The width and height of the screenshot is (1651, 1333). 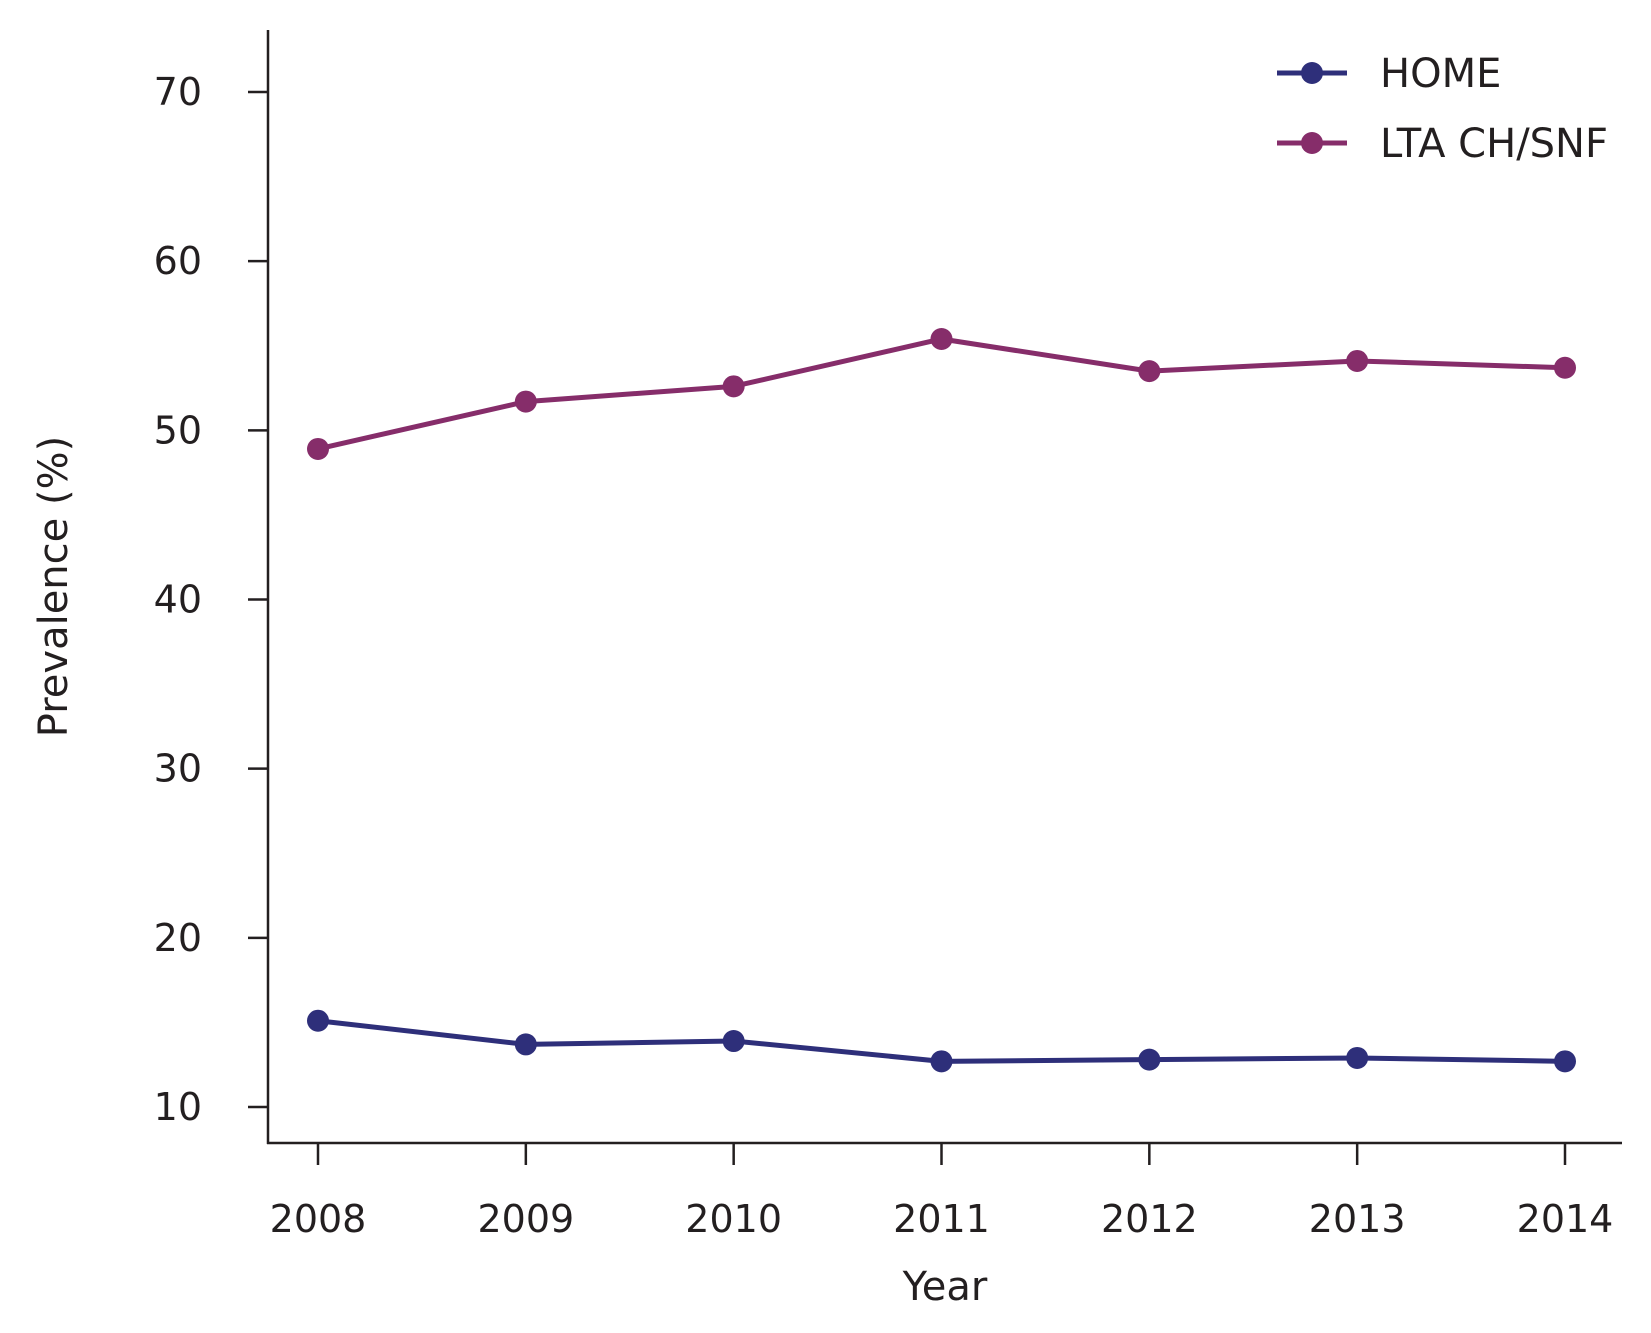 I want to click on x-tick-label: 2013, so click(x=1357, y=1219).